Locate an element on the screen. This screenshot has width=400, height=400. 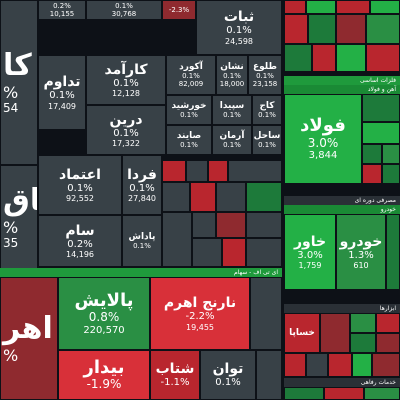
tile-vol: 1,759 is located at coordinates (310, 266).